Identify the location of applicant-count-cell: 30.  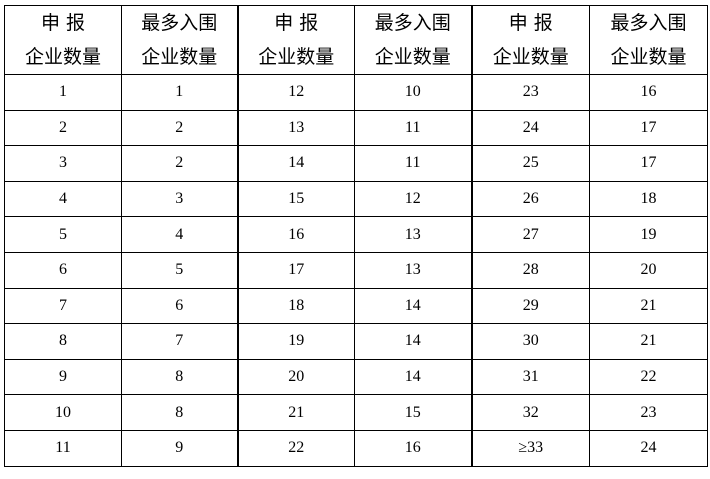
(530, 341).